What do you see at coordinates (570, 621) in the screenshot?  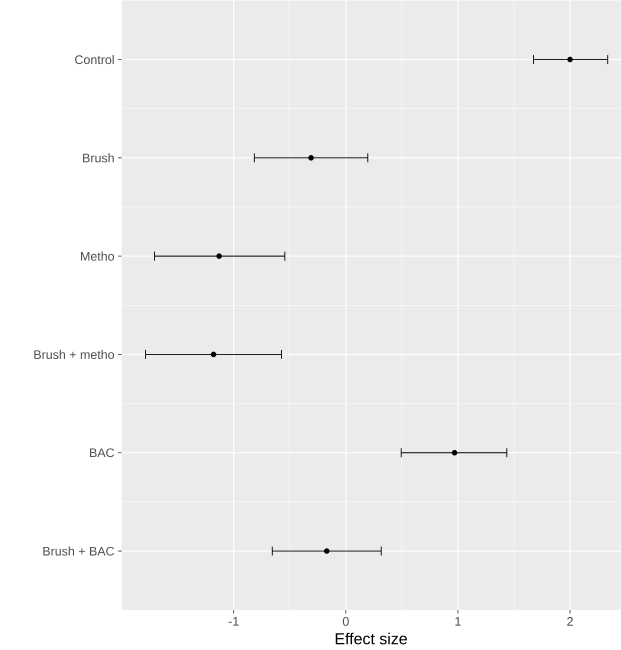 I see `x-tick-label: 2` at bounding box center [570, 621].